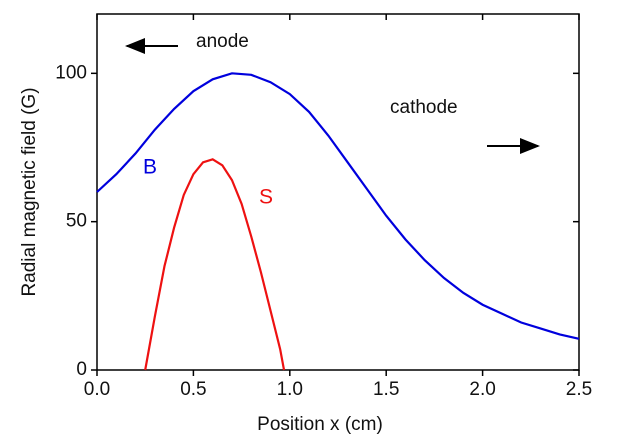 The height and width of the screenshot is (445, 621). Describe the element at coordinates (97, 389) in the screenshot. I see `x-tick-label: 0.0` at that location.